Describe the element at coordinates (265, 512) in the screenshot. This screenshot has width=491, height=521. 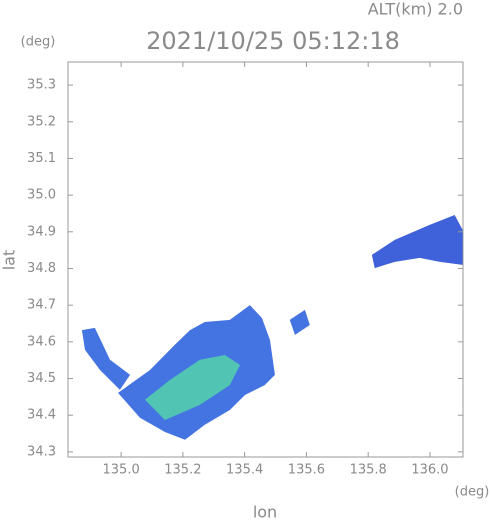
I see `x-axis-title: lon` at that location.